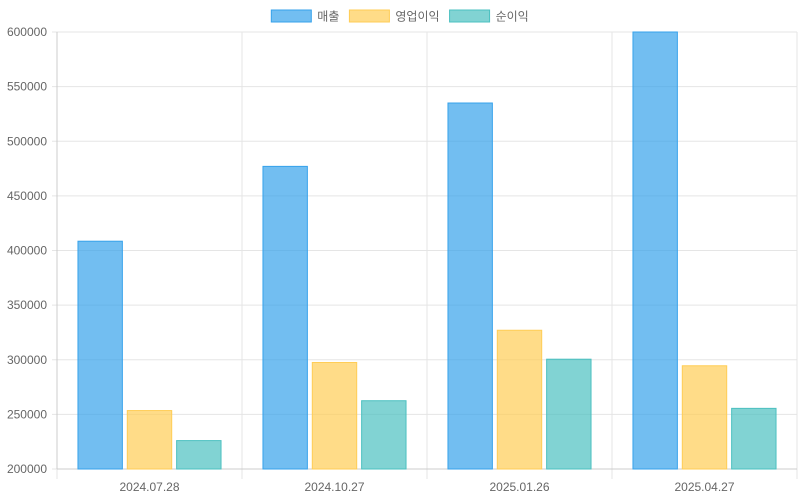  I want to click on legend-item-순이익: 순이익, so click(489, 16).